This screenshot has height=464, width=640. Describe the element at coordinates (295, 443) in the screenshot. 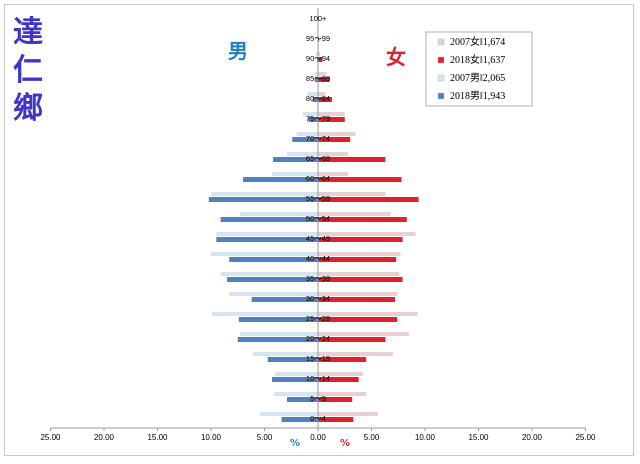

I see `x-unit-left: %` at that location.